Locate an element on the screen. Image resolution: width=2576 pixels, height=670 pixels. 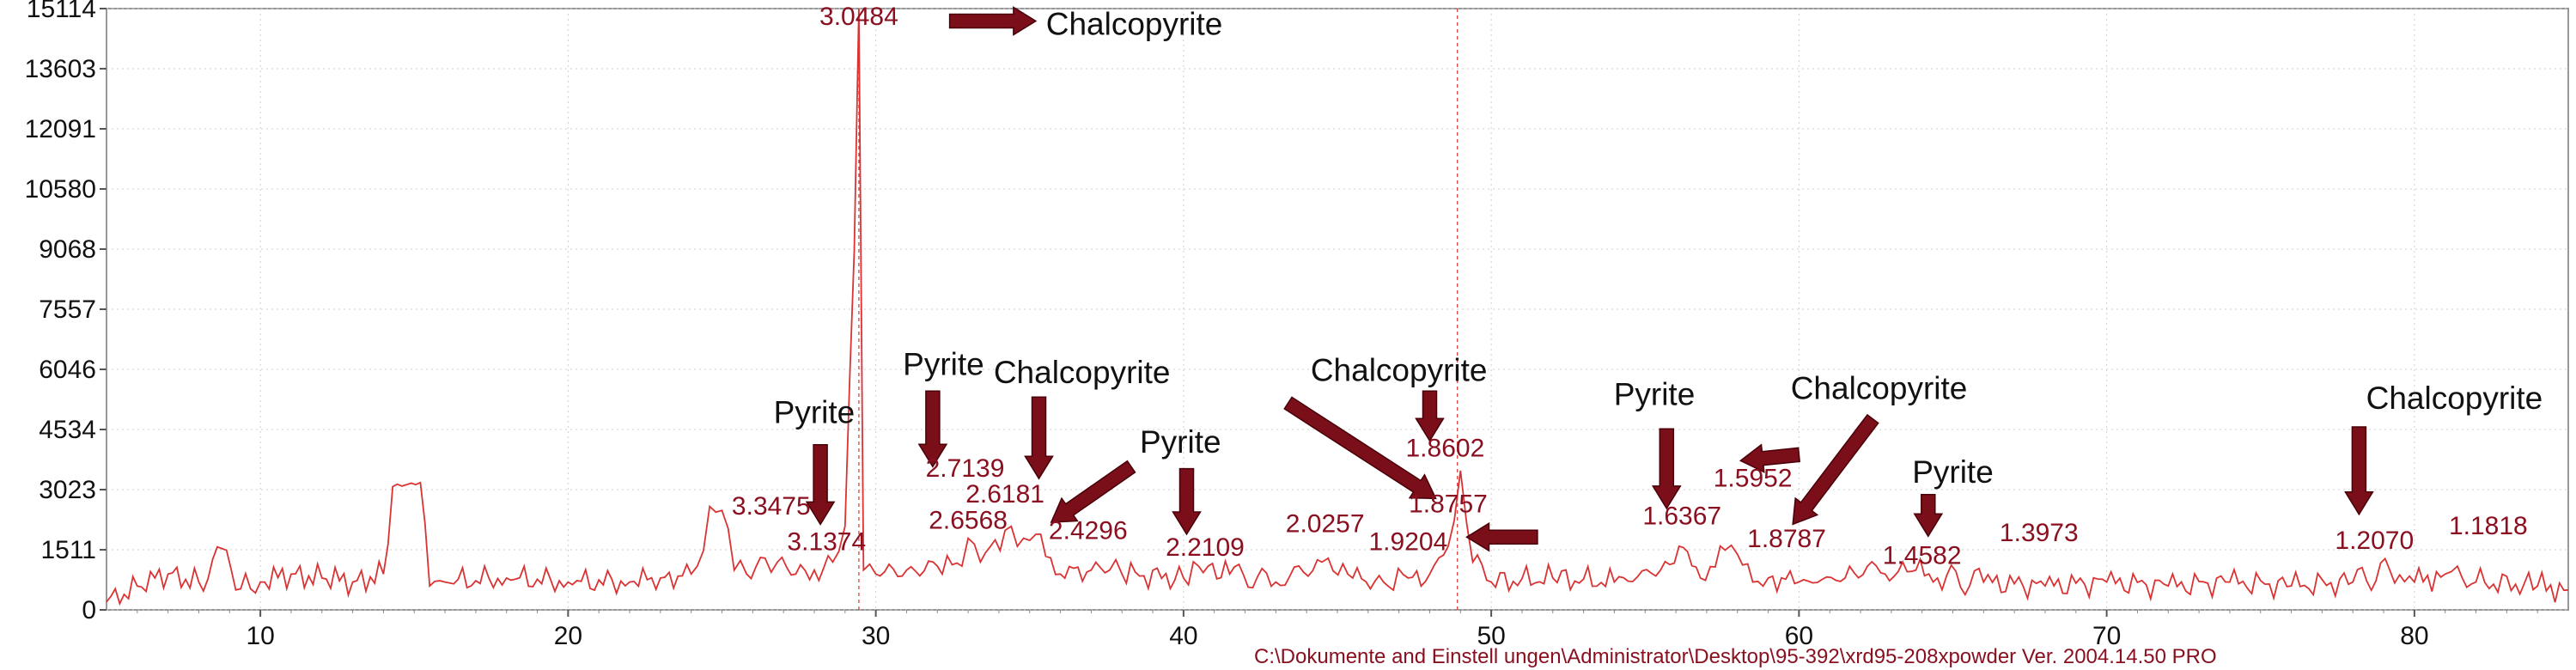
x-tick-label: 80 is located at coordinates (2414, 636).